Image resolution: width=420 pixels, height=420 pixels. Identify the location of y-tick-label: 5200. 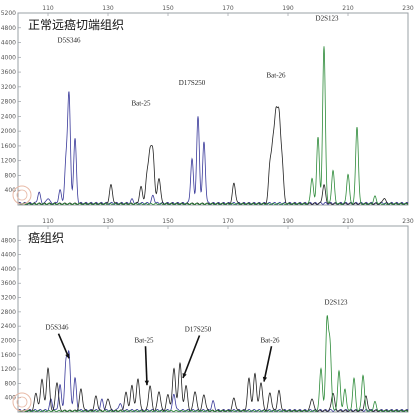
(8, 13).